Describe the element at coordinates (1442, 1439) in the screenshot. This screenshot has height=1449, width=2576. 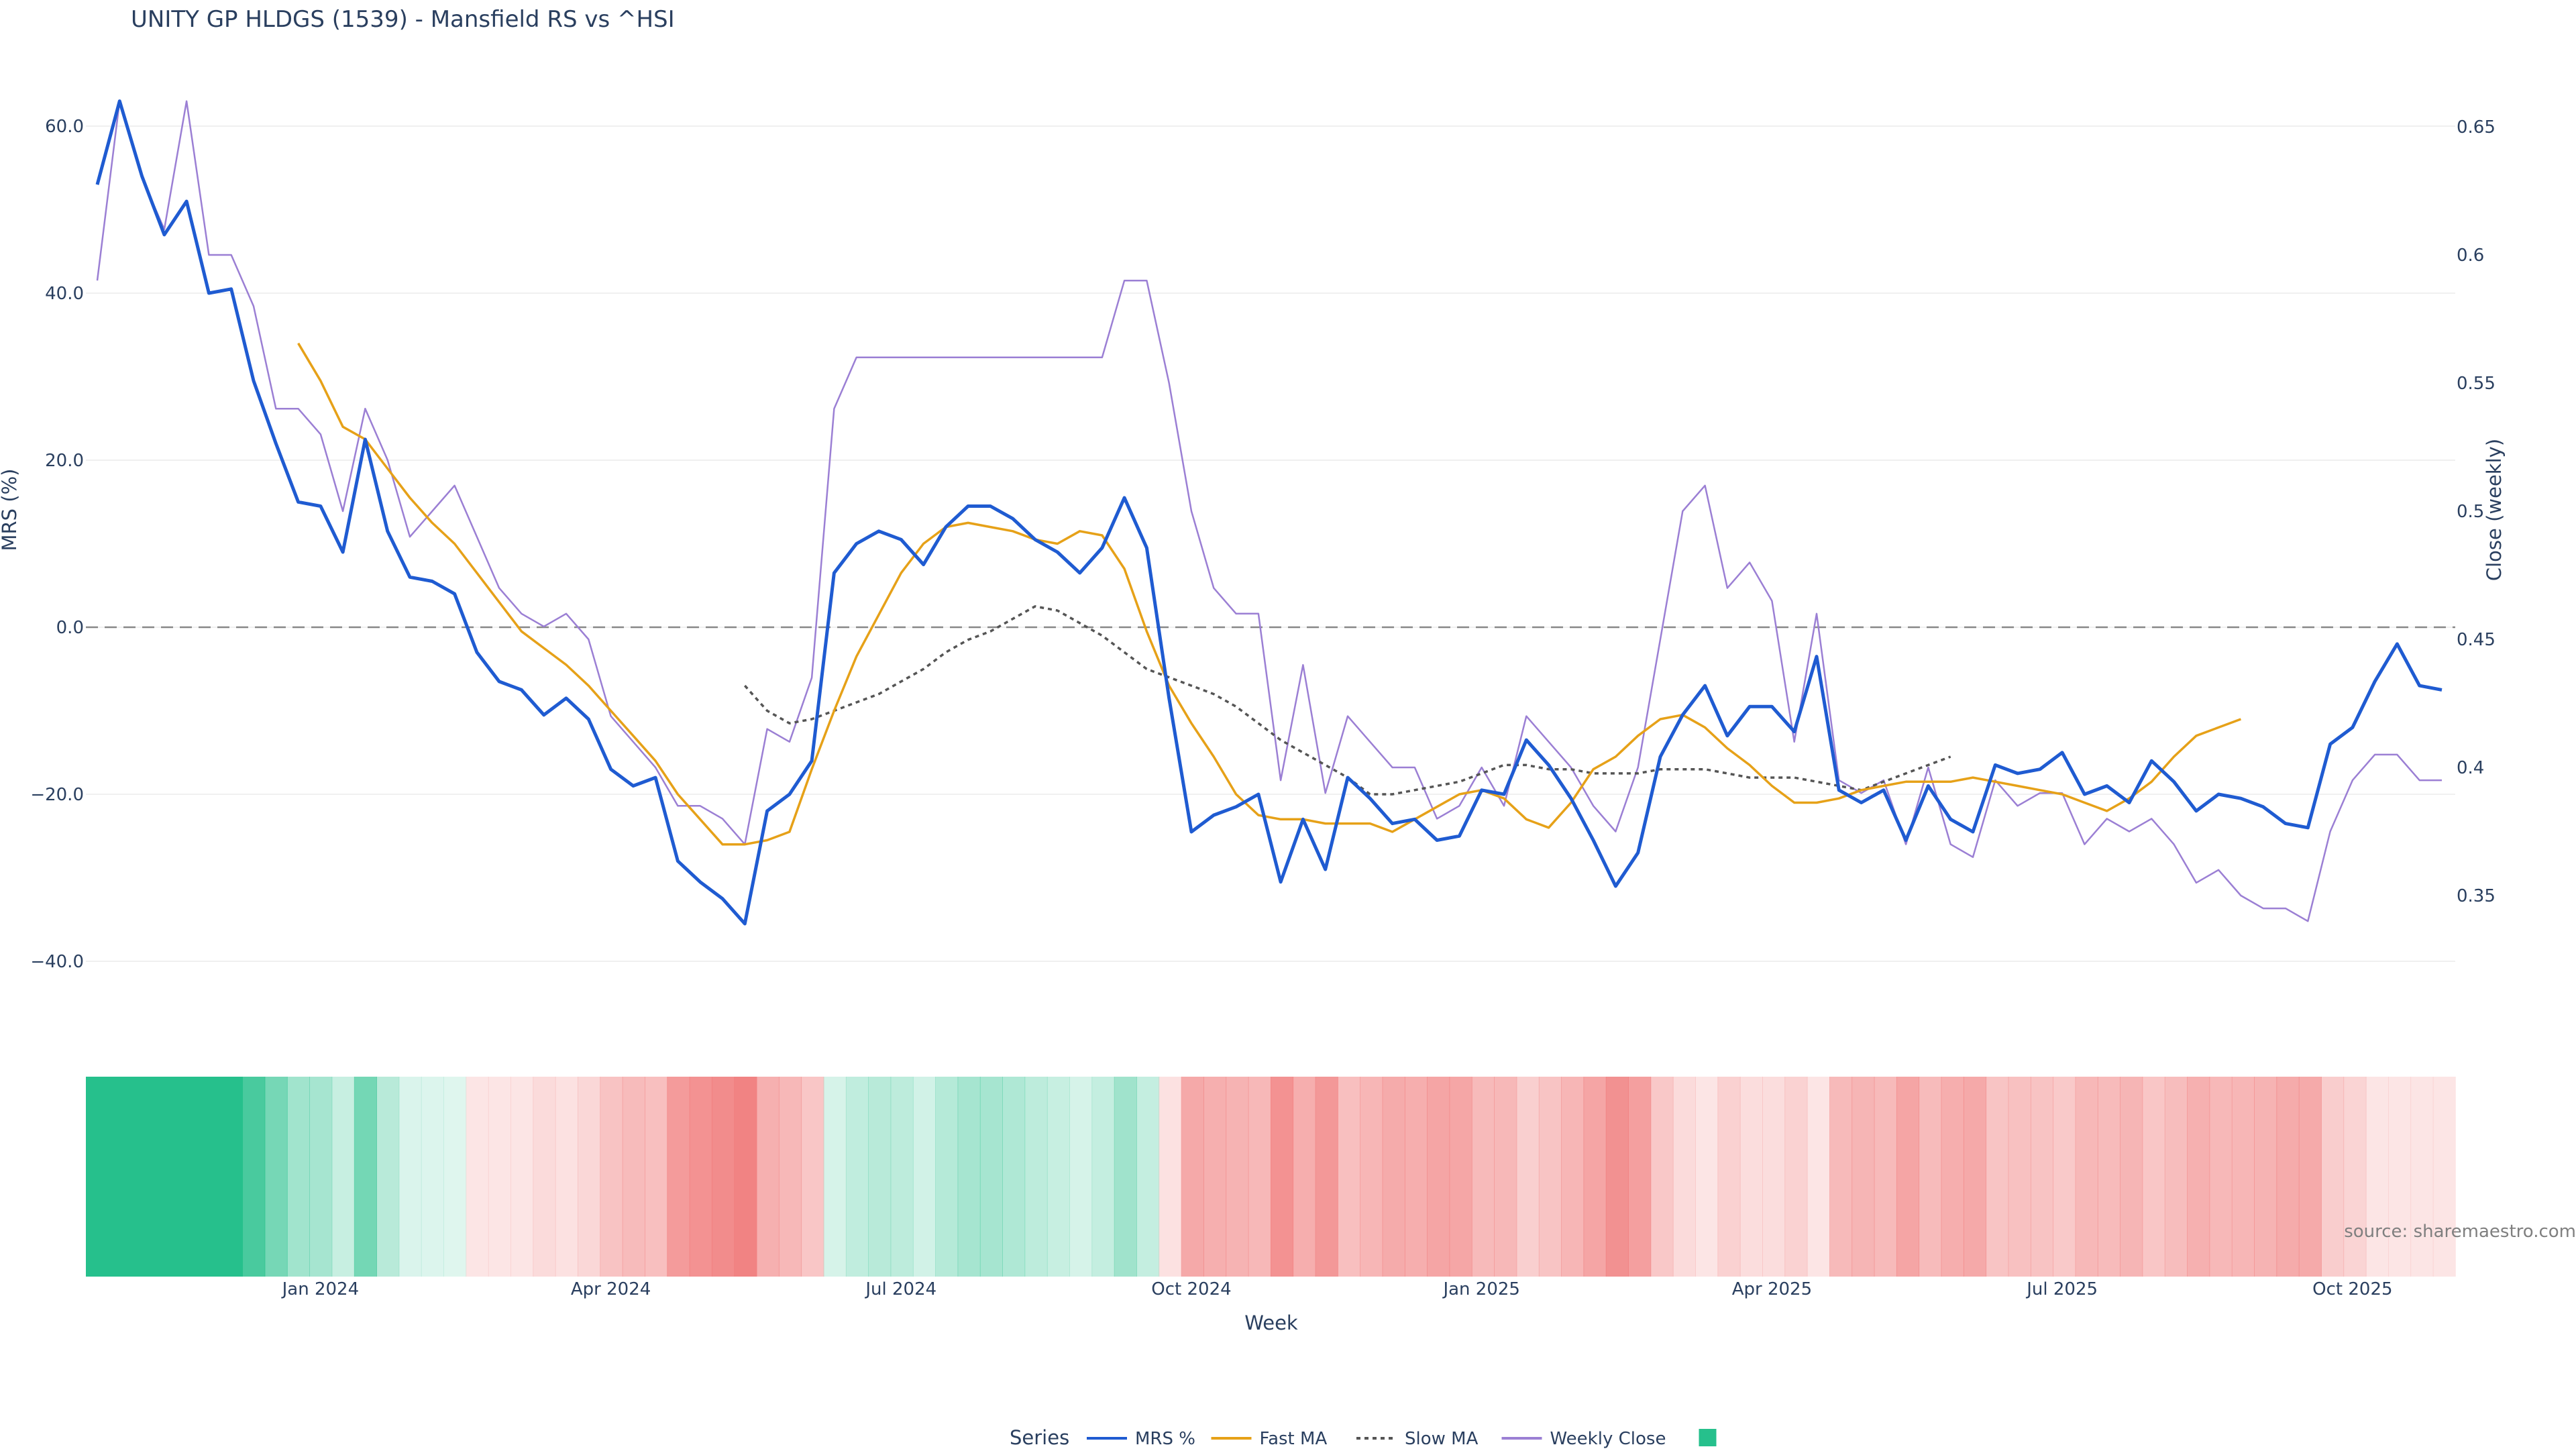
I see `legend-label: Slow MA` at that location.